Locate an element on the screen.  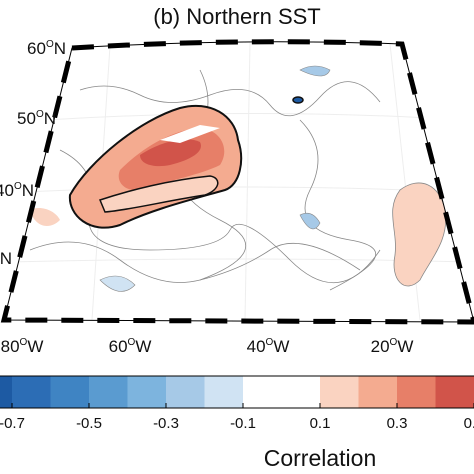
coord-label: 30ON is located at coordinates (6, 258).